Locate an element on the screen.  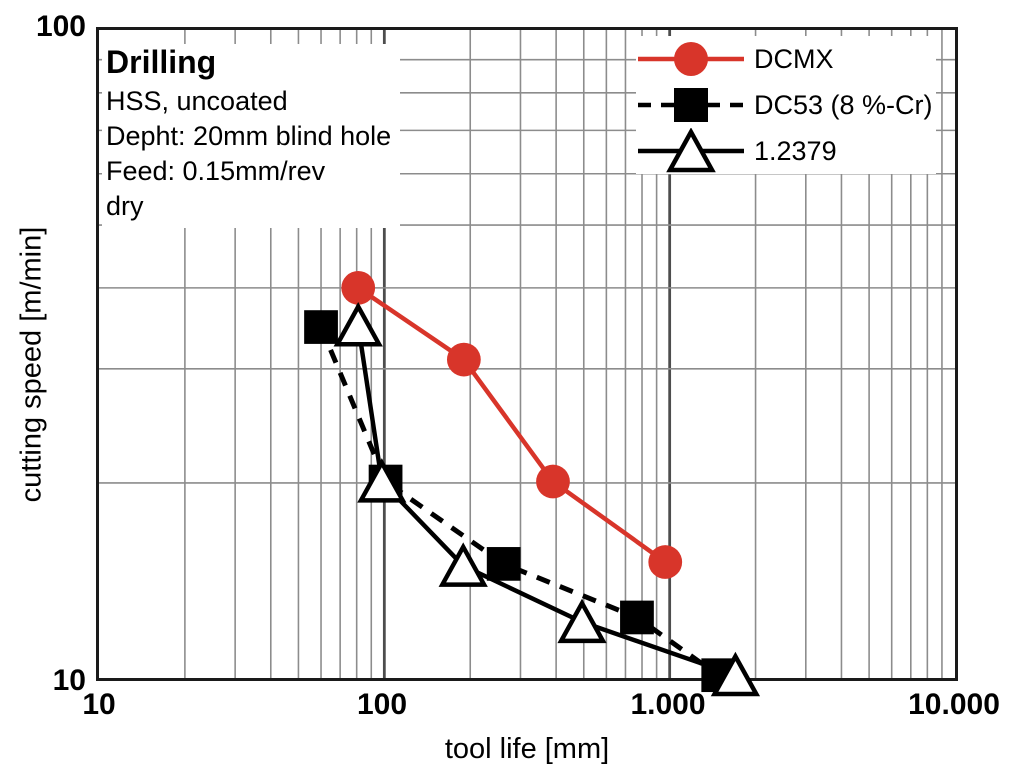
legend-item-12379: 1.2379 is located at coordinates (786, 151).